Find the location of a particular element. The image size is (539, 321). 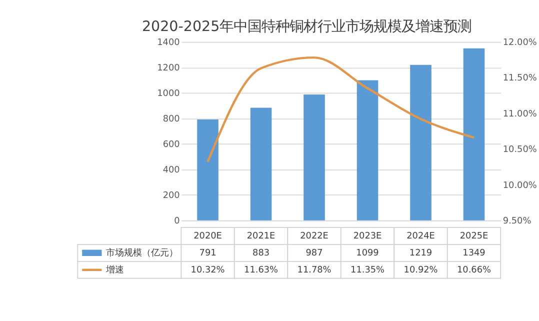

y2-tick-label: 11.50% is located at coordinates (519, 79).